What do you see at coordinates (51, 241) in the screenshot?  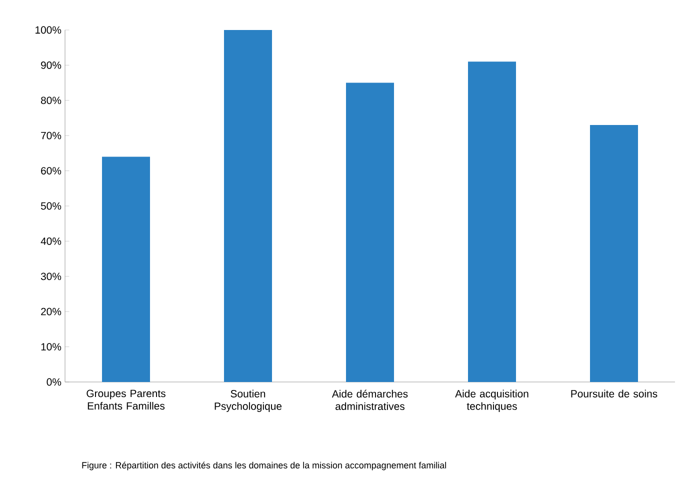 I see `y-tick-label: 40%` at bounding box center [51, 241].